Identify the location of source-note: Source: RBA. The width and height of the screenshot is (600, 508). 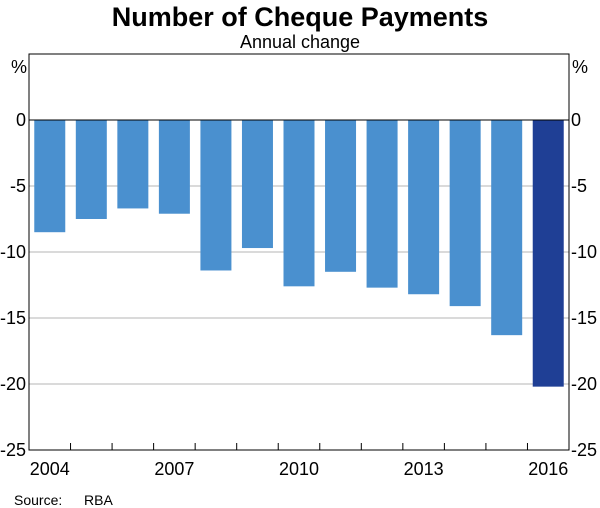
(63, 500).